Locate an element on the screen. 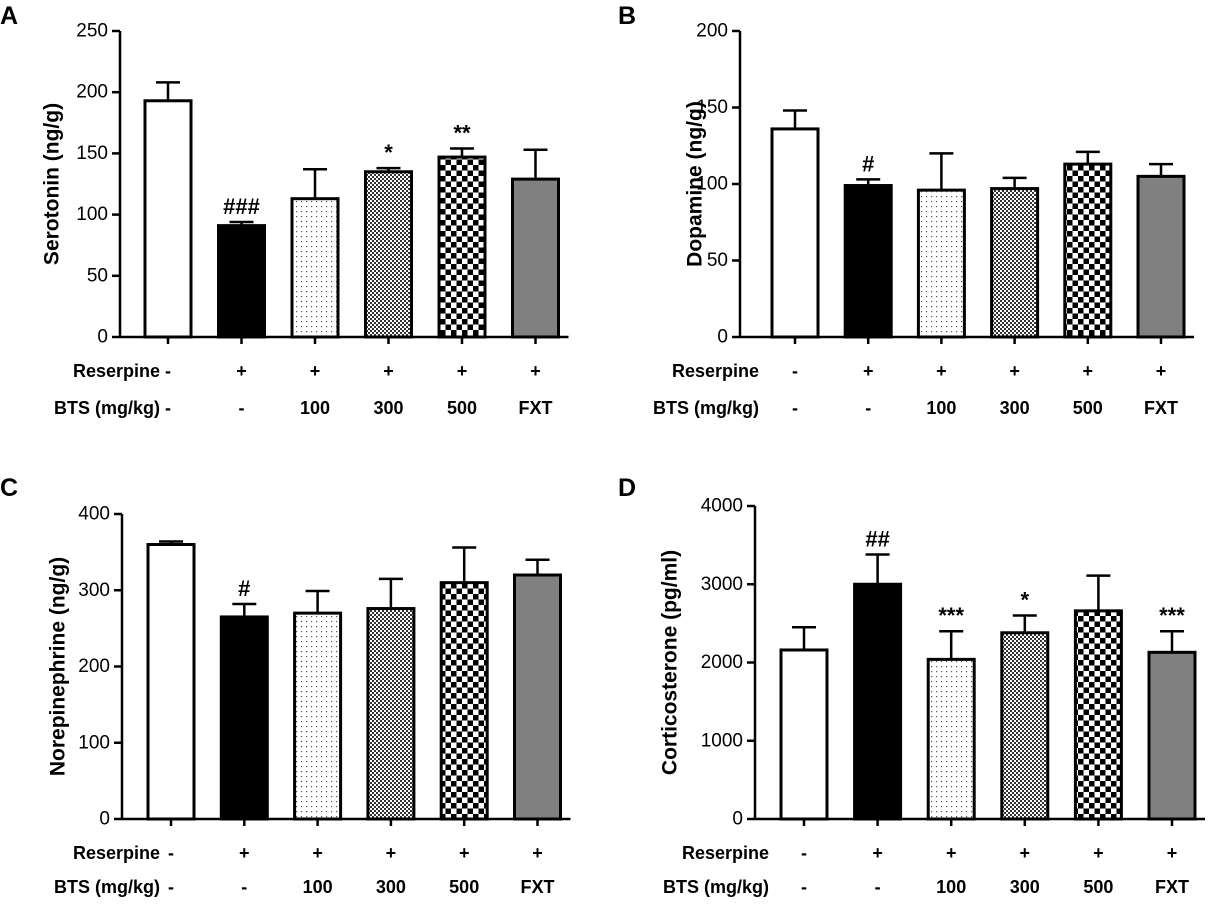 The height and width of the screenshot is (918, 1229). y-axis-label: Dopamine (ng/g) is located at coordinates (695, 184).